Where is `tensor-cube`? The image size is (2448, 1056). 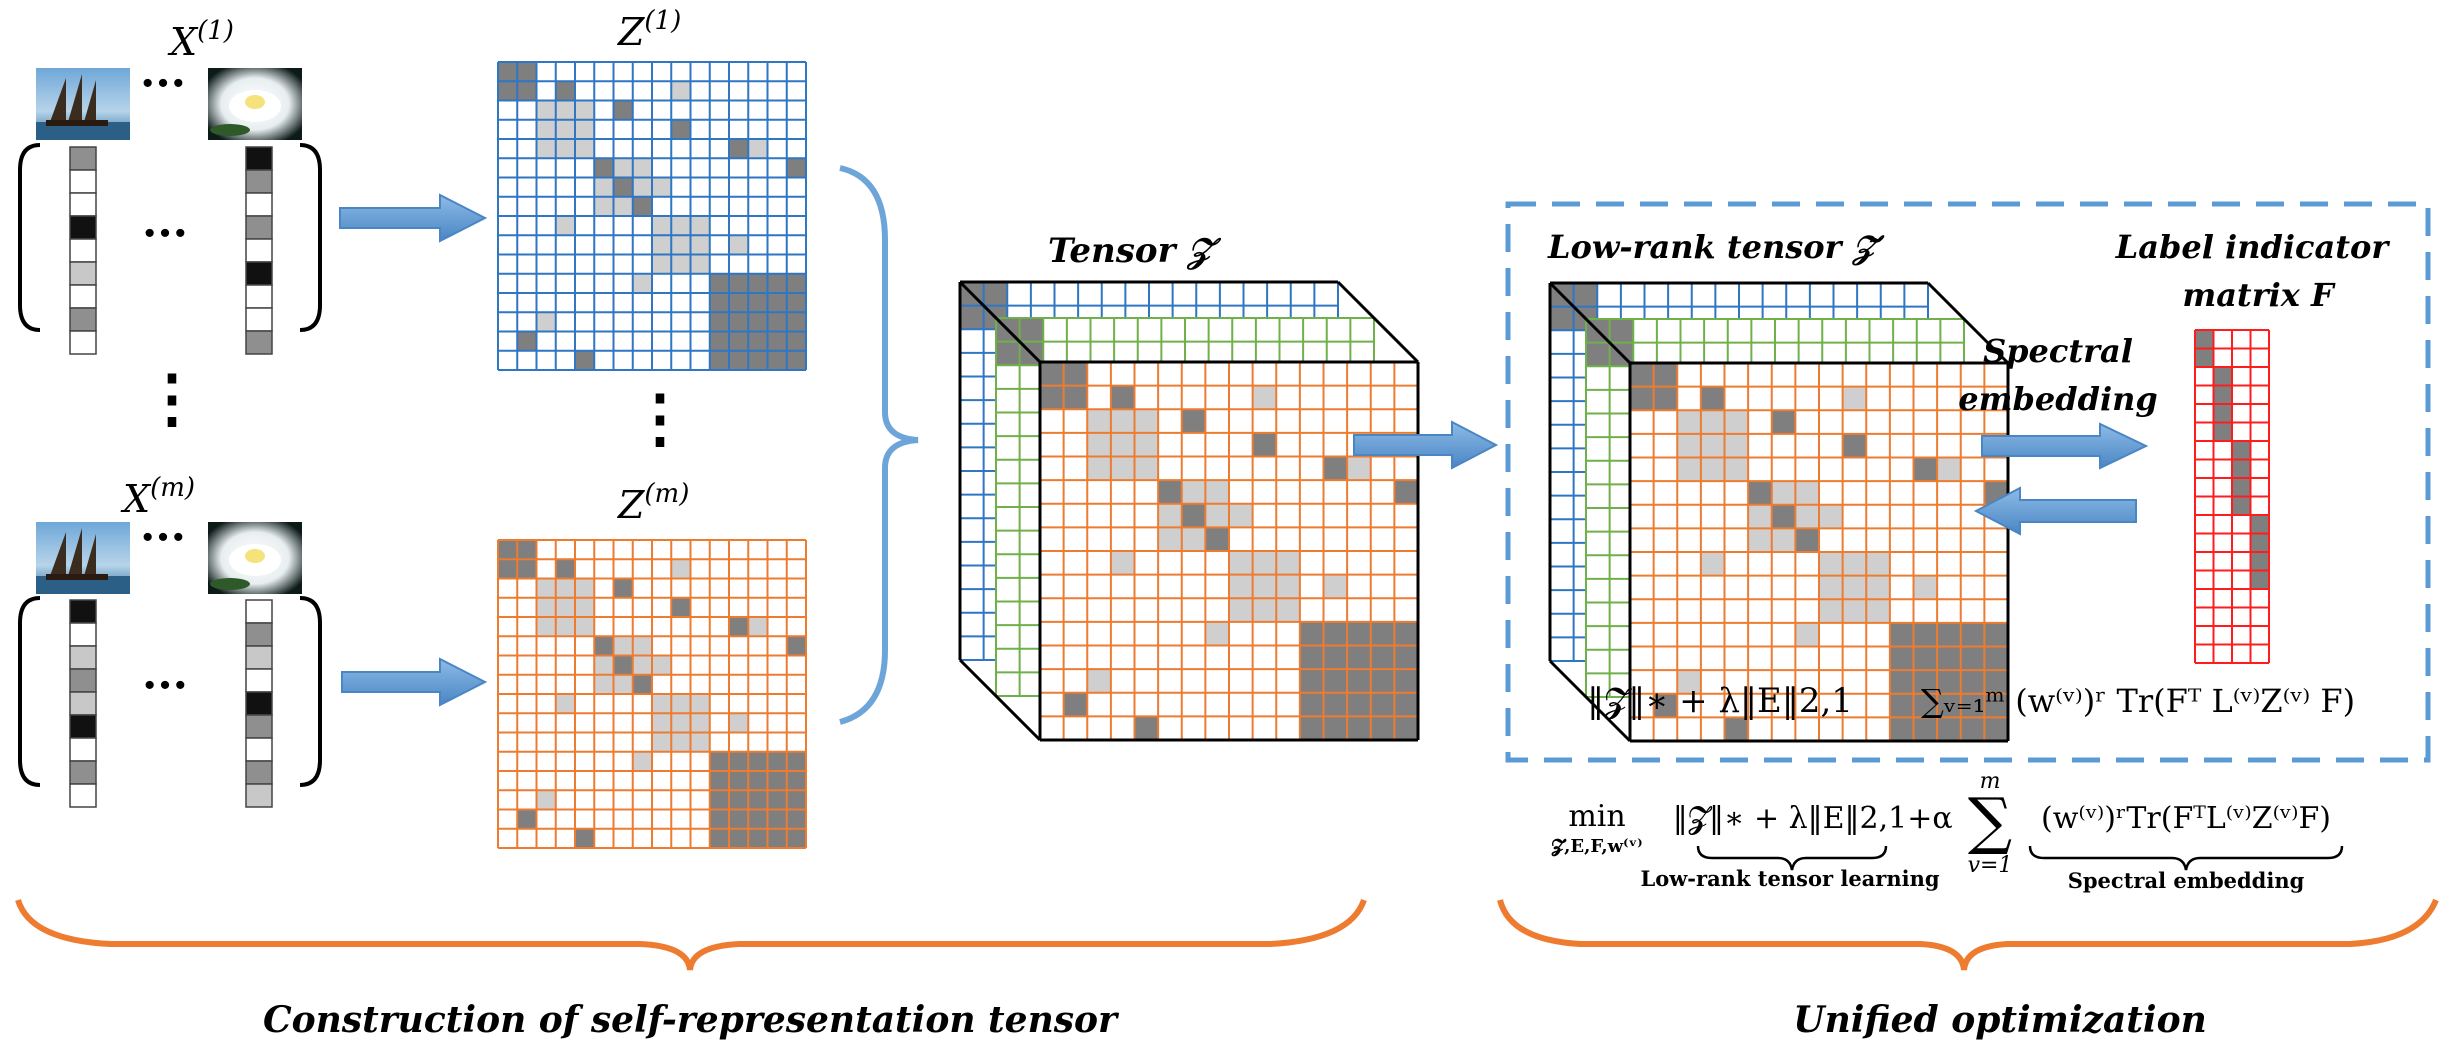 tensor-cube is located at coordinates (1189, 511).